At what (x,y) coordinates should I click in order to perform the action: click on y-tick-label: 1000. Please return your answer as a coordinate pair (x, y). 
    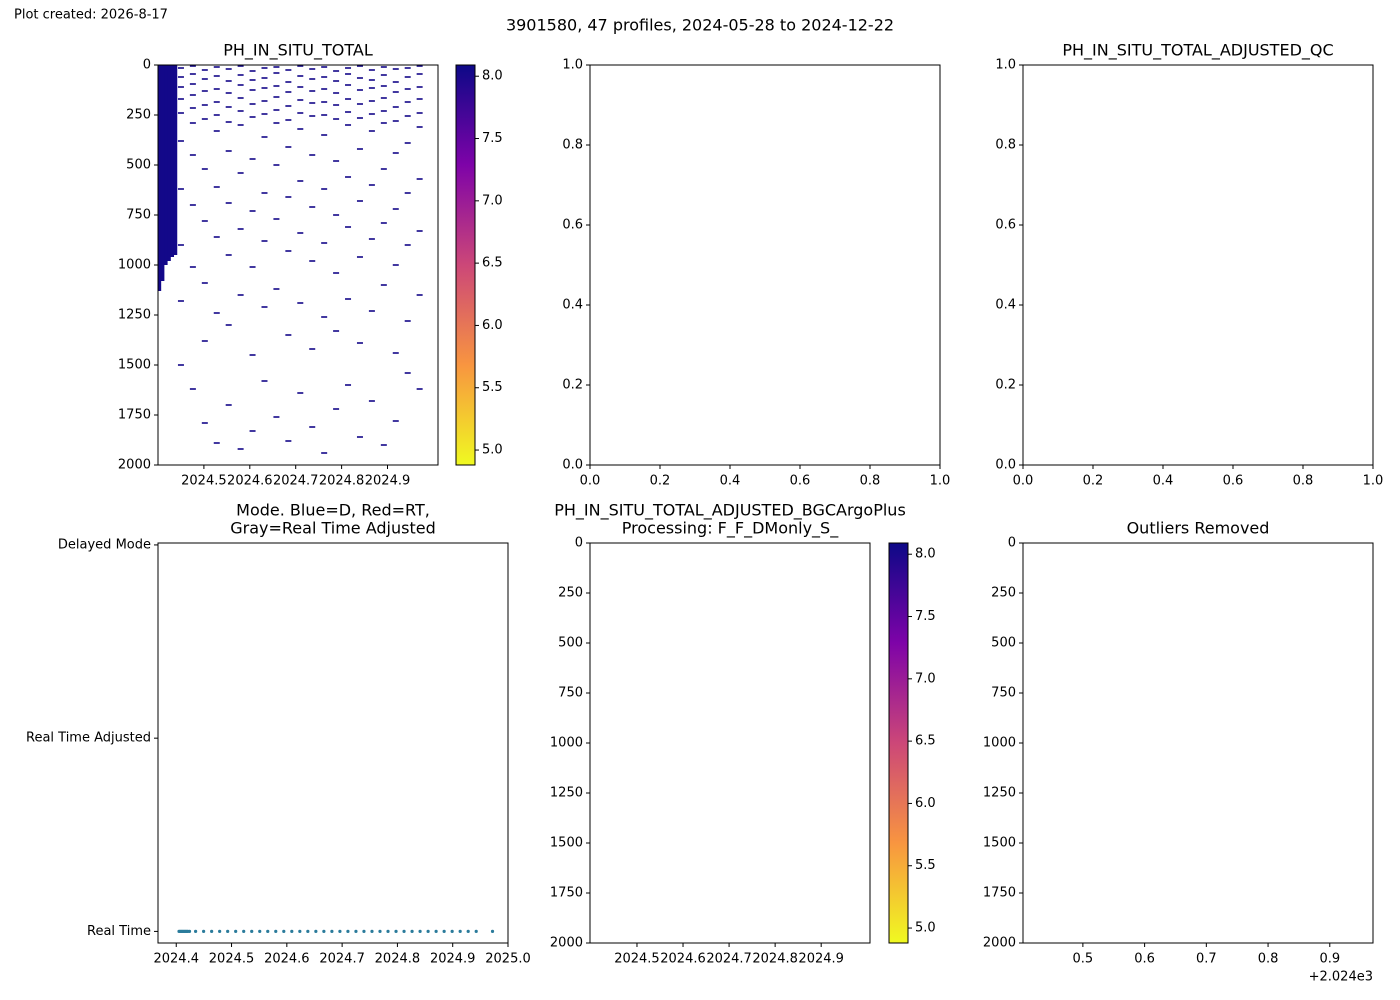
    Looking at the image, I should click on (566, 743).